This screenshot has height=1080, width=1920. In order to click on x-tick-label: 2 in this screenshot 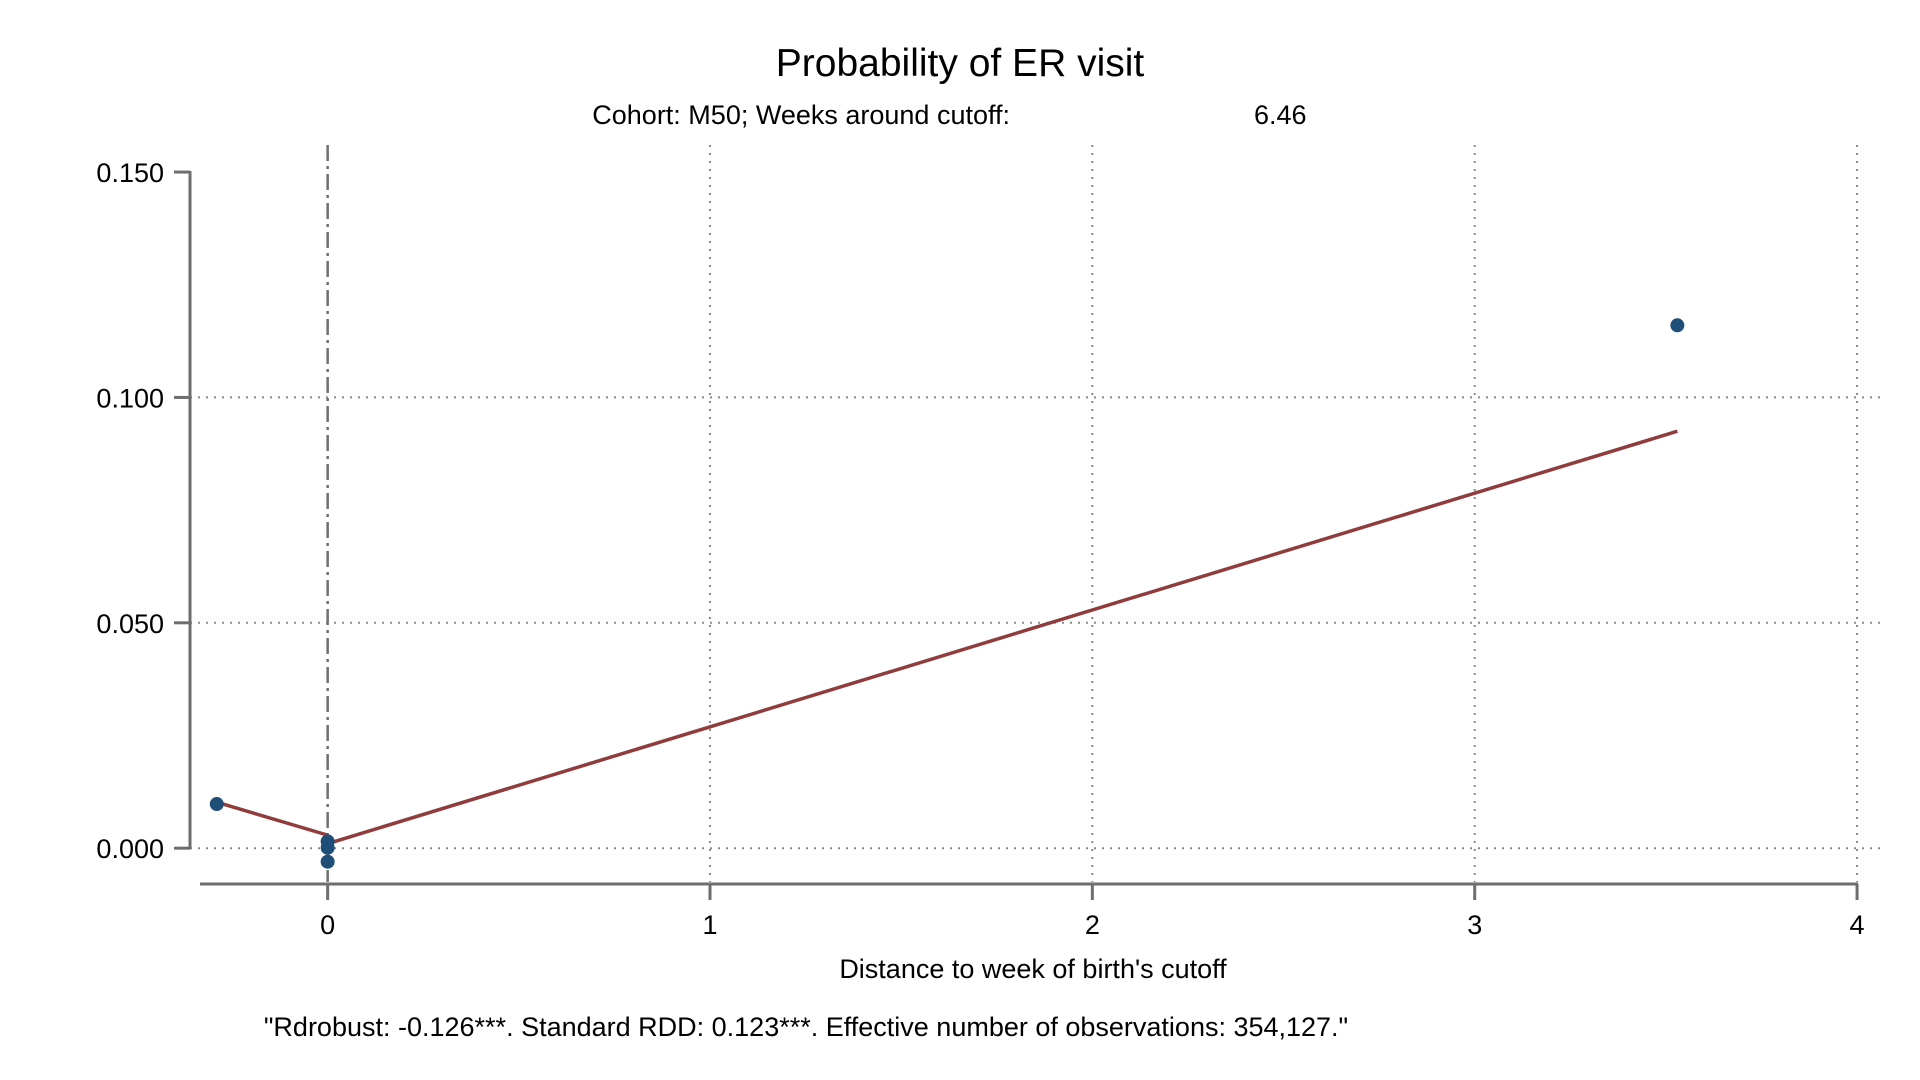, I will do `click(1092, 925)`.